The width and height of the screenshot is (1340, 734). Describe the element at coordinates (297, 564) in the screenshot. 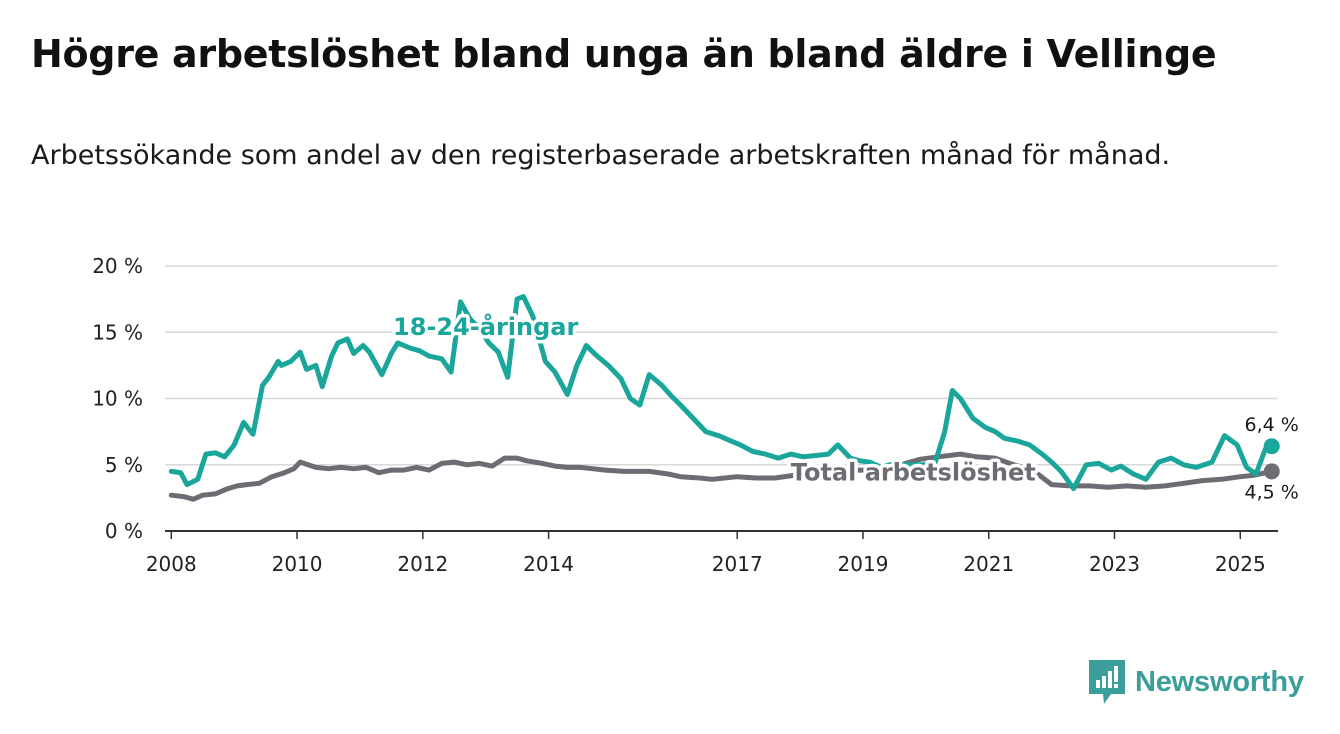

I see `x-tick-label-2010: 2010` at that location.